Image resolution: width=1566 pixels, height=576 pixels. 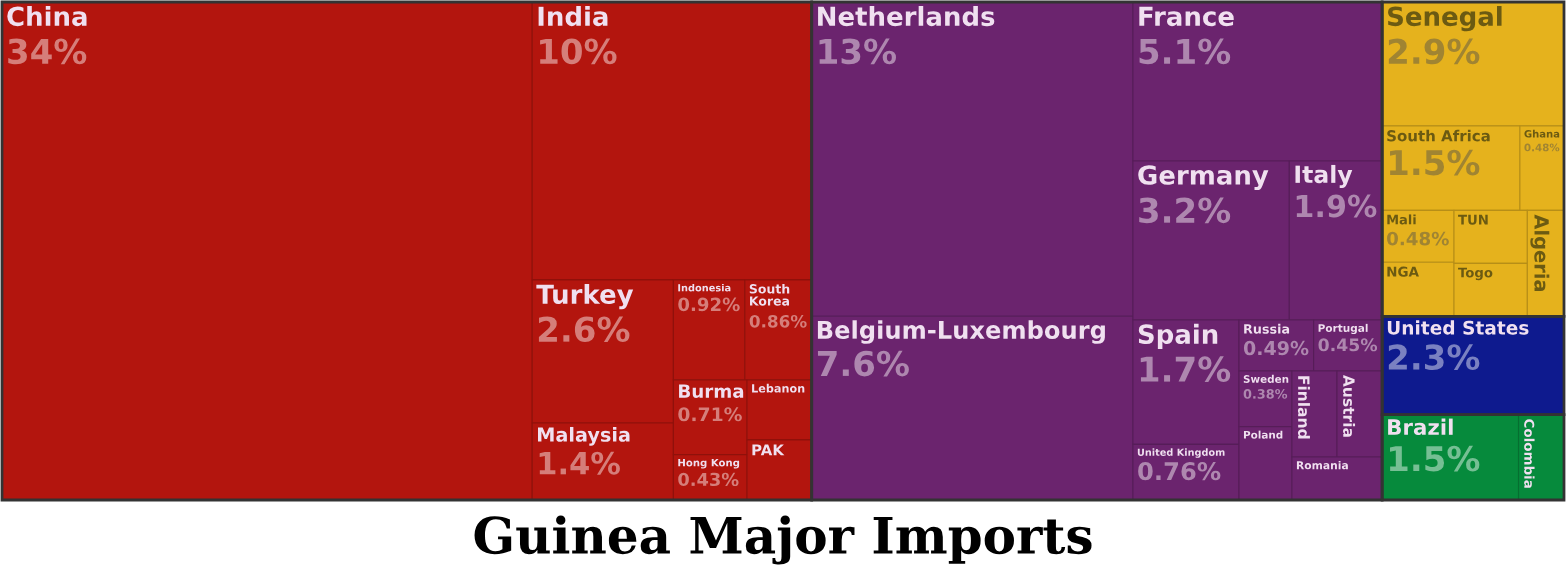 What do you see at coordinates (1403, 271) in the screenshot?
I see `category-label: NGA` at bounding box center [1403, 271].